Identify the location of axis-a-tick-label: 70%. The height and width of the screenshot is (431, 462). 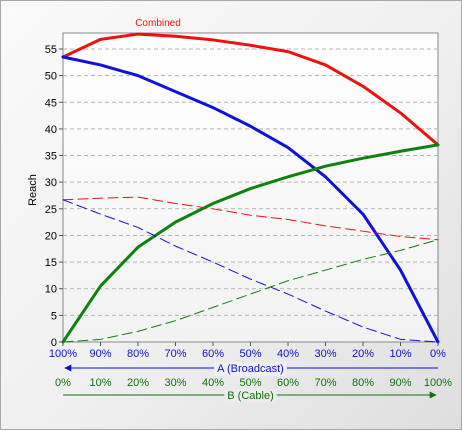
(175, 354).